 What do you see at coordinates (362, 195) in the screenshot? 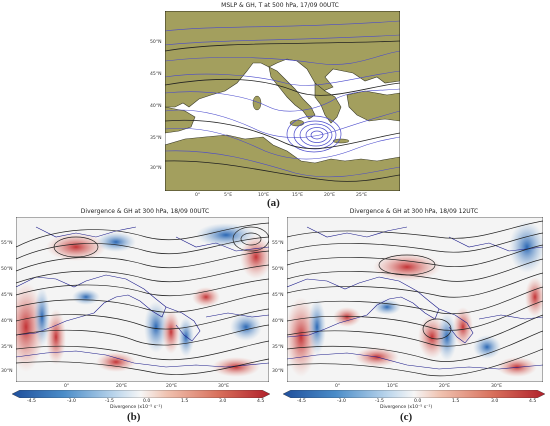
I see `lon-tick: 25°E` at bounding box center [362, 195].